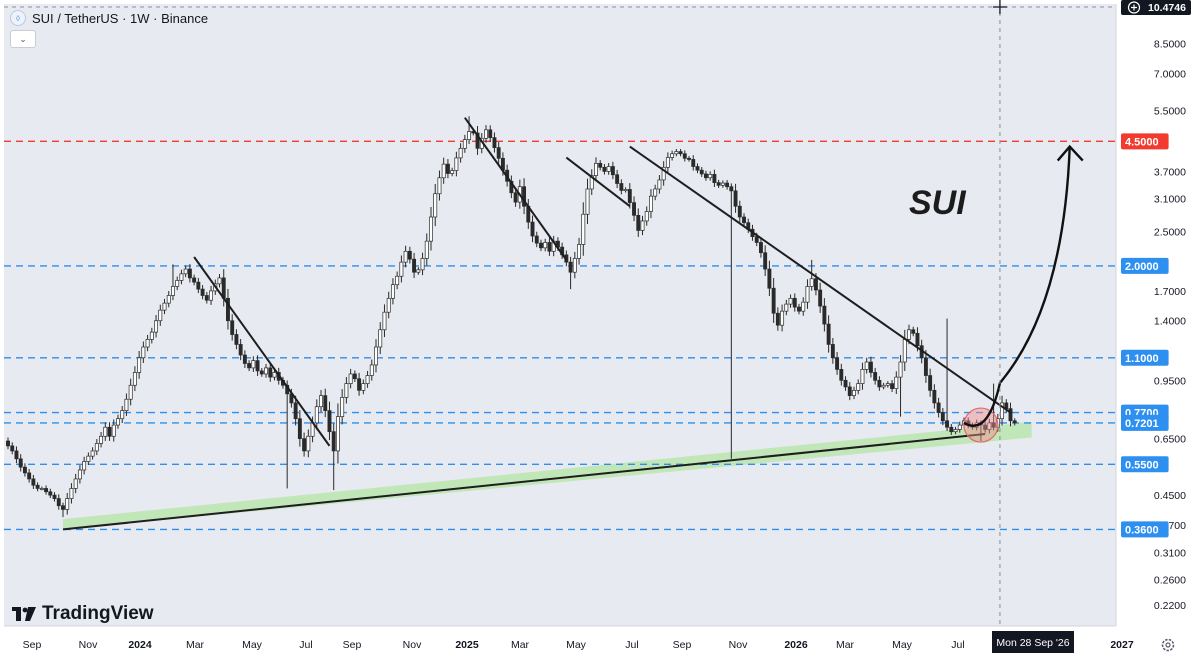 The width and height of the screenshot is (1200, 665). I want to click on price-level-label-1.1000: 1.1000, so click(1145, 357).